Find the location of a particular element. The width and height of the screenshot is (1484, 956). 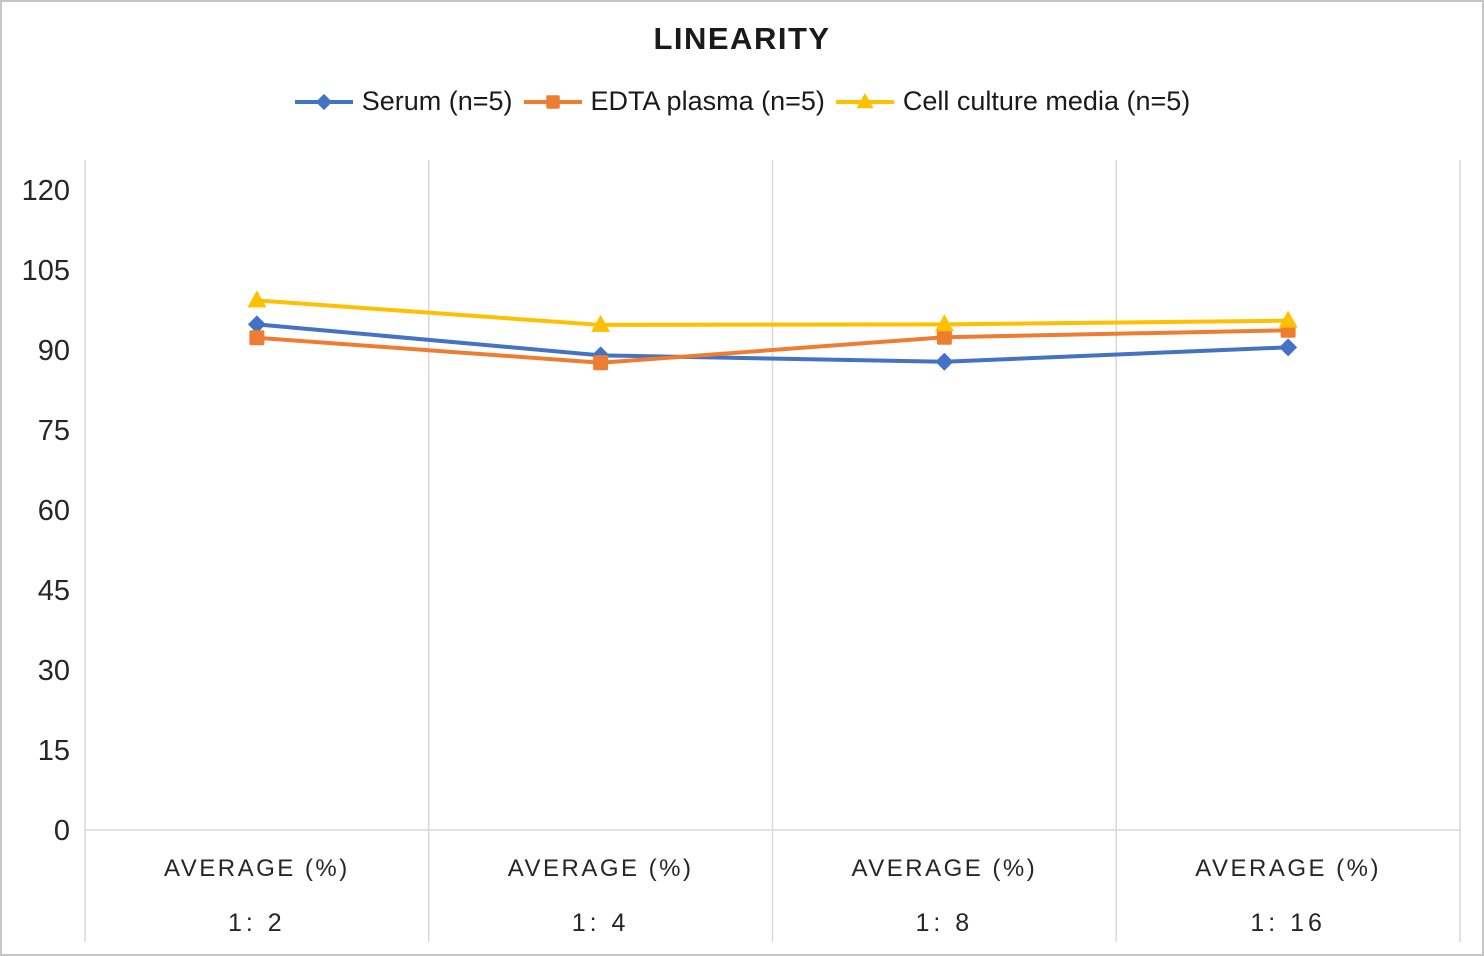

legend-item-cell-culture-media: Cell culture media (n=5) is located at coordinates (1012, 101).